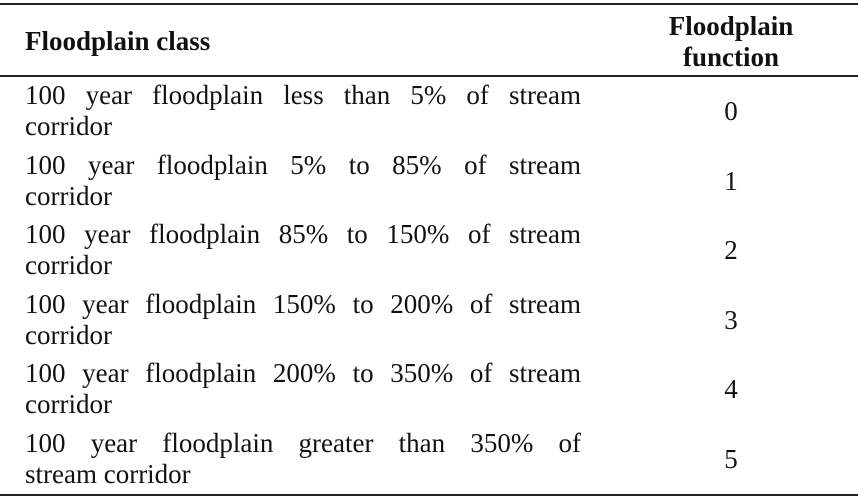 This screenshot has width=858, height=499. Describe the element at coordinates (731, 389) in the screenshot. I see `floodplain-function-cell: 4` at that location.